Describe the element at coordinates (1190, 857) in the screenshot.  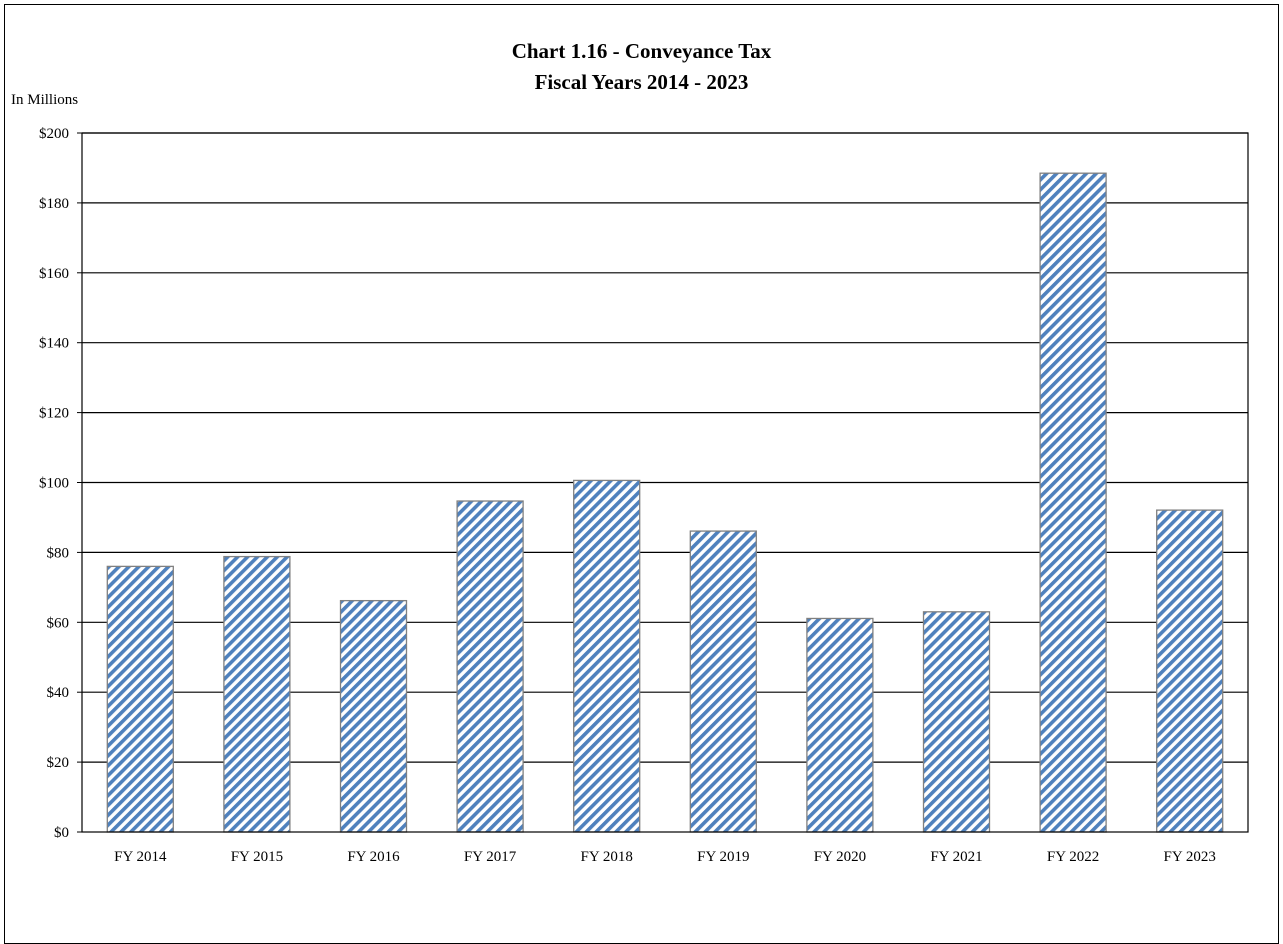
I see `x-tick-label: FY 2023` at that location.